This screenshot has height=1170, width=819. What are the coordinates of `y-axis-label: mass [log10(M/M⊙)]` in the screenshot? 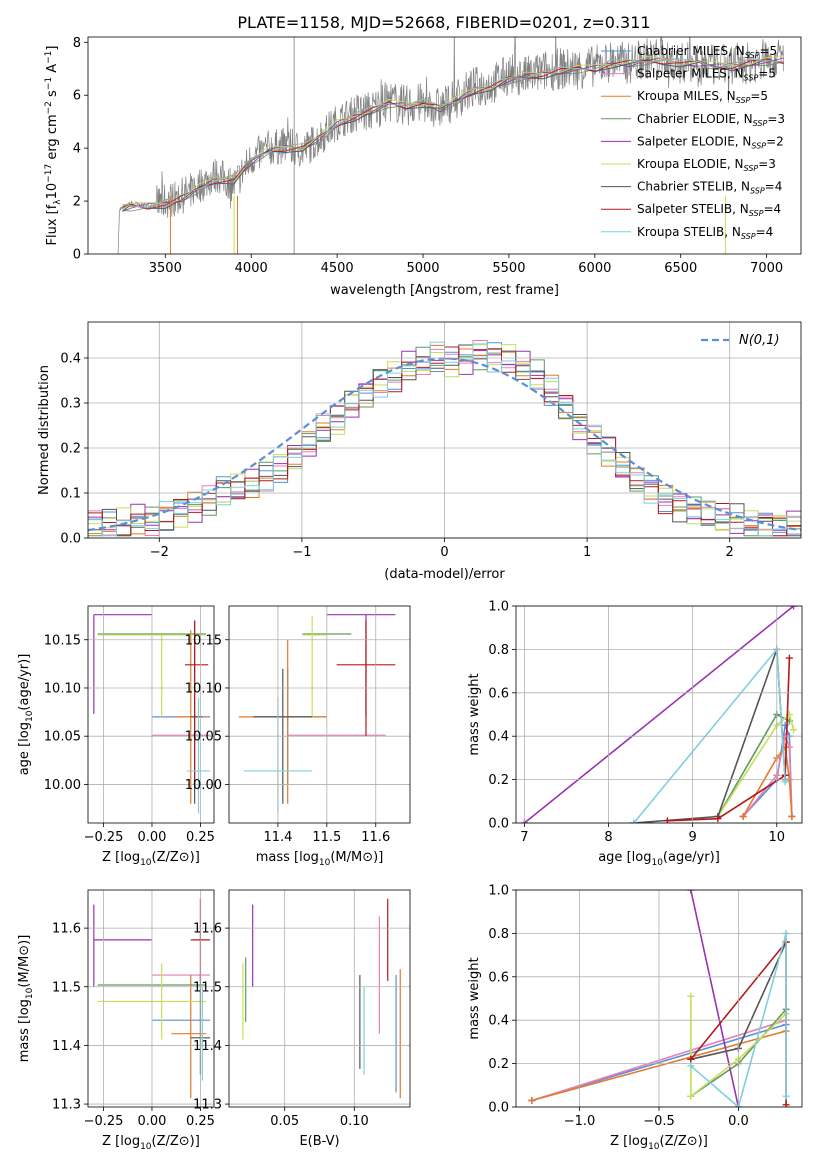 It's located at (26, 999).